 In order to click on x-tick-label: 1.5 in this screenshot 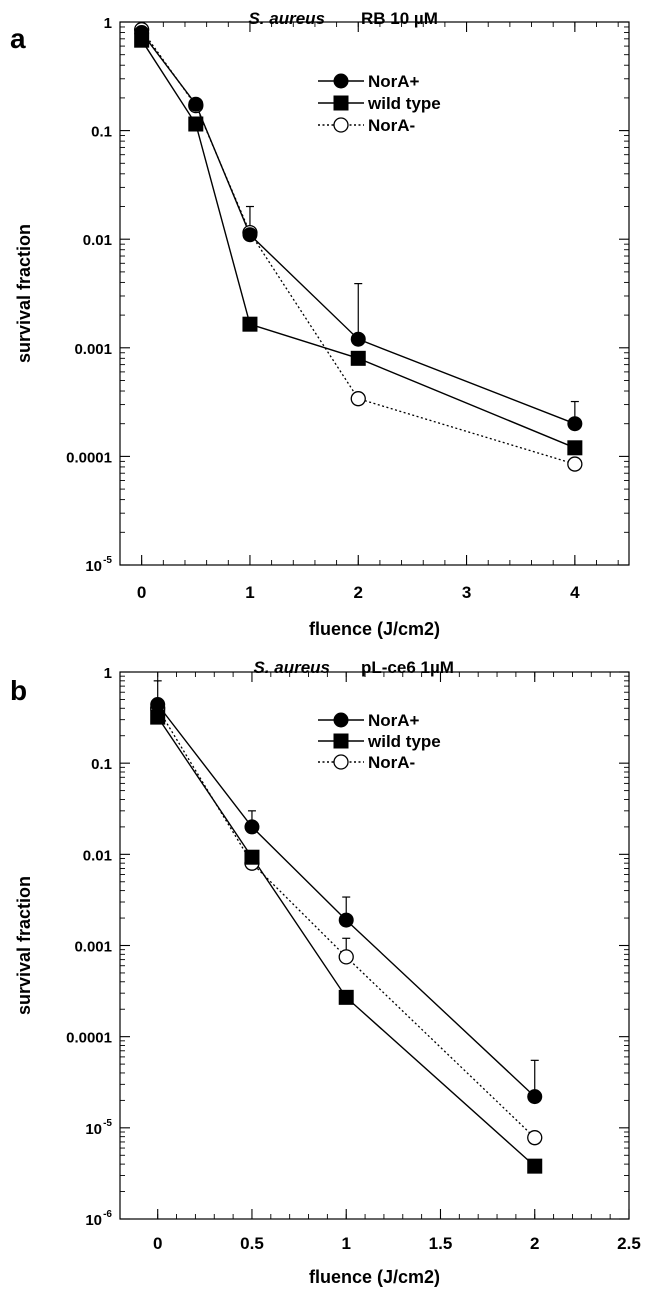, I will do `click(441, 1243)`.